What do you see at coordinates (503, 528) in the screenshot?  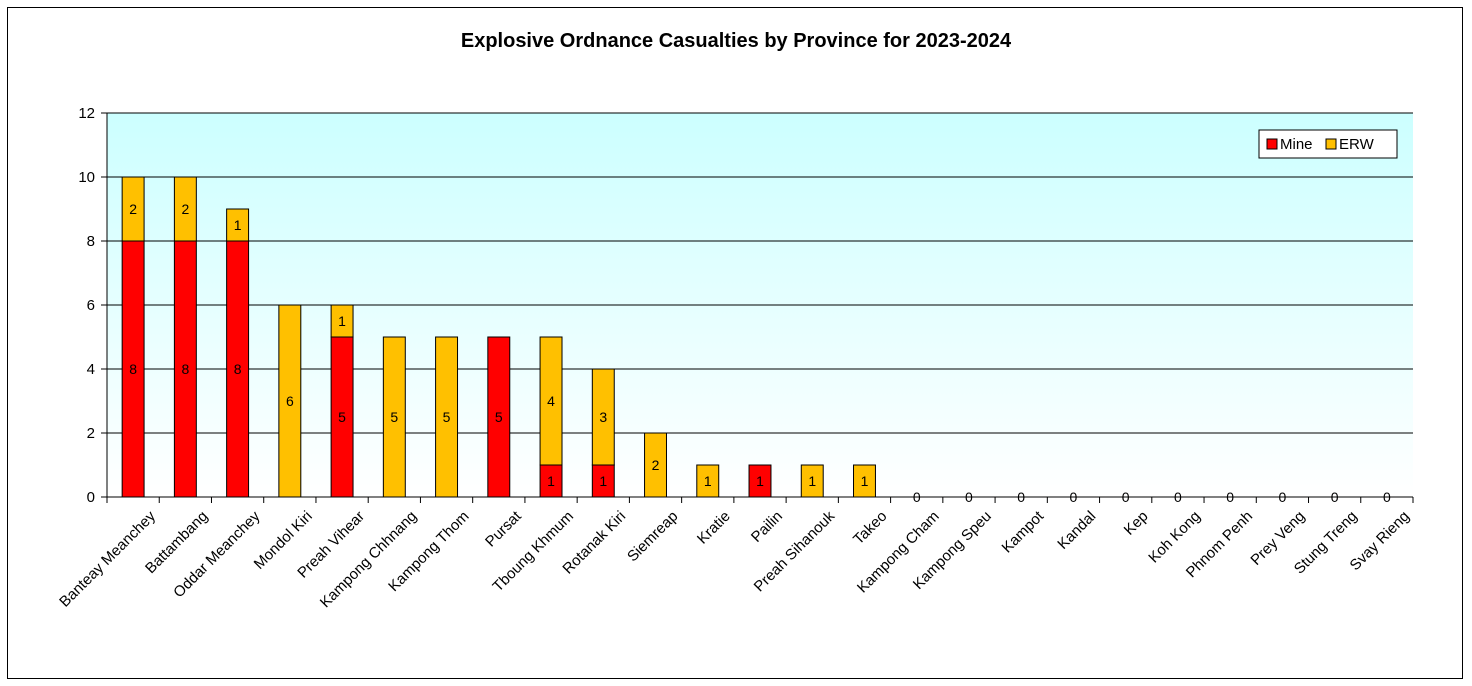 I see `category-label: Pursat` at bounding box center [503, 528].